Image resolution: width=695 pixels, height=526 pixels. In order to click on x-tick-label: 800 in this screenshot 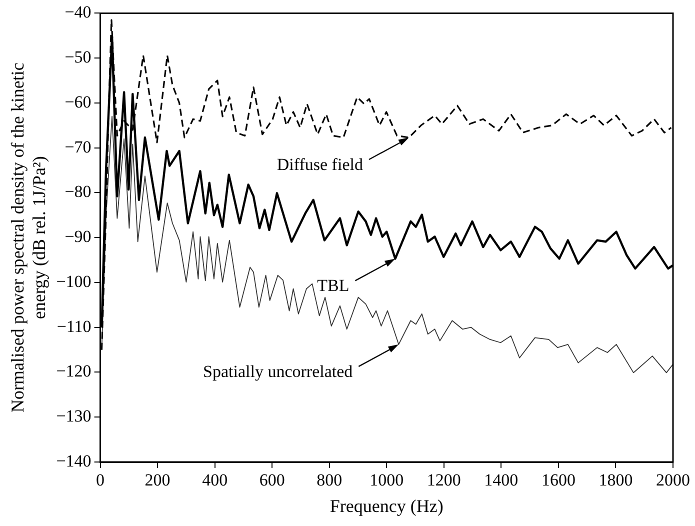, I will do `click(329, 480)`.